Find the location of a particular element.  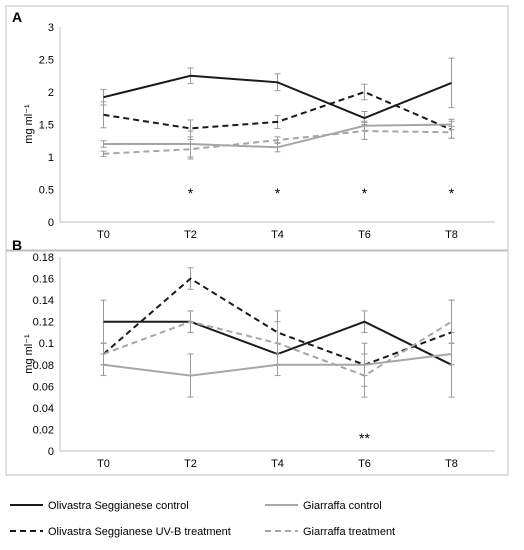

y-tick-label: 1.5 is located at coordinates (46, 126).